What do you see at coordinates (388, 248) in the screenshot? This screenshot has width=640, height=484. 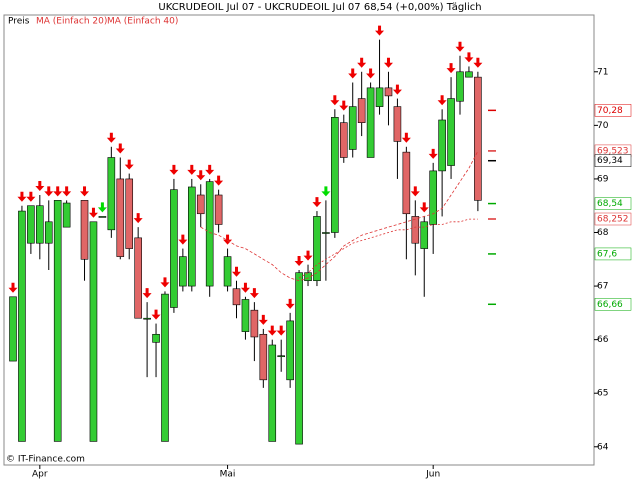 I see `ma-line` at bounding box center [388, 248].